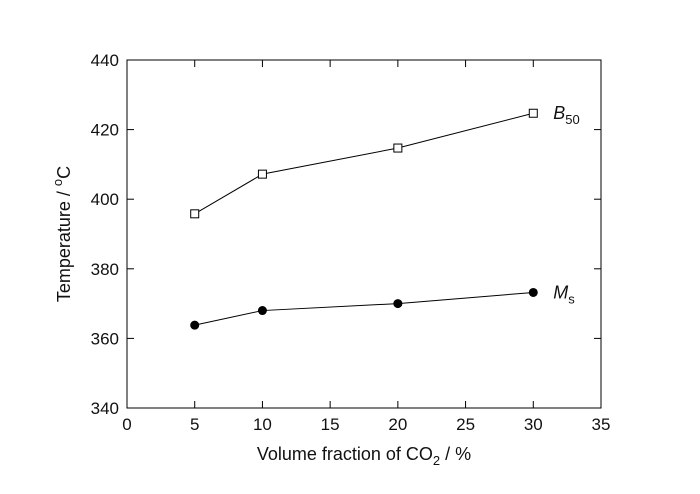 The height and width of the screenshot is (494, 700). I want to click on x-tick-label: 35, so click(601, 424).